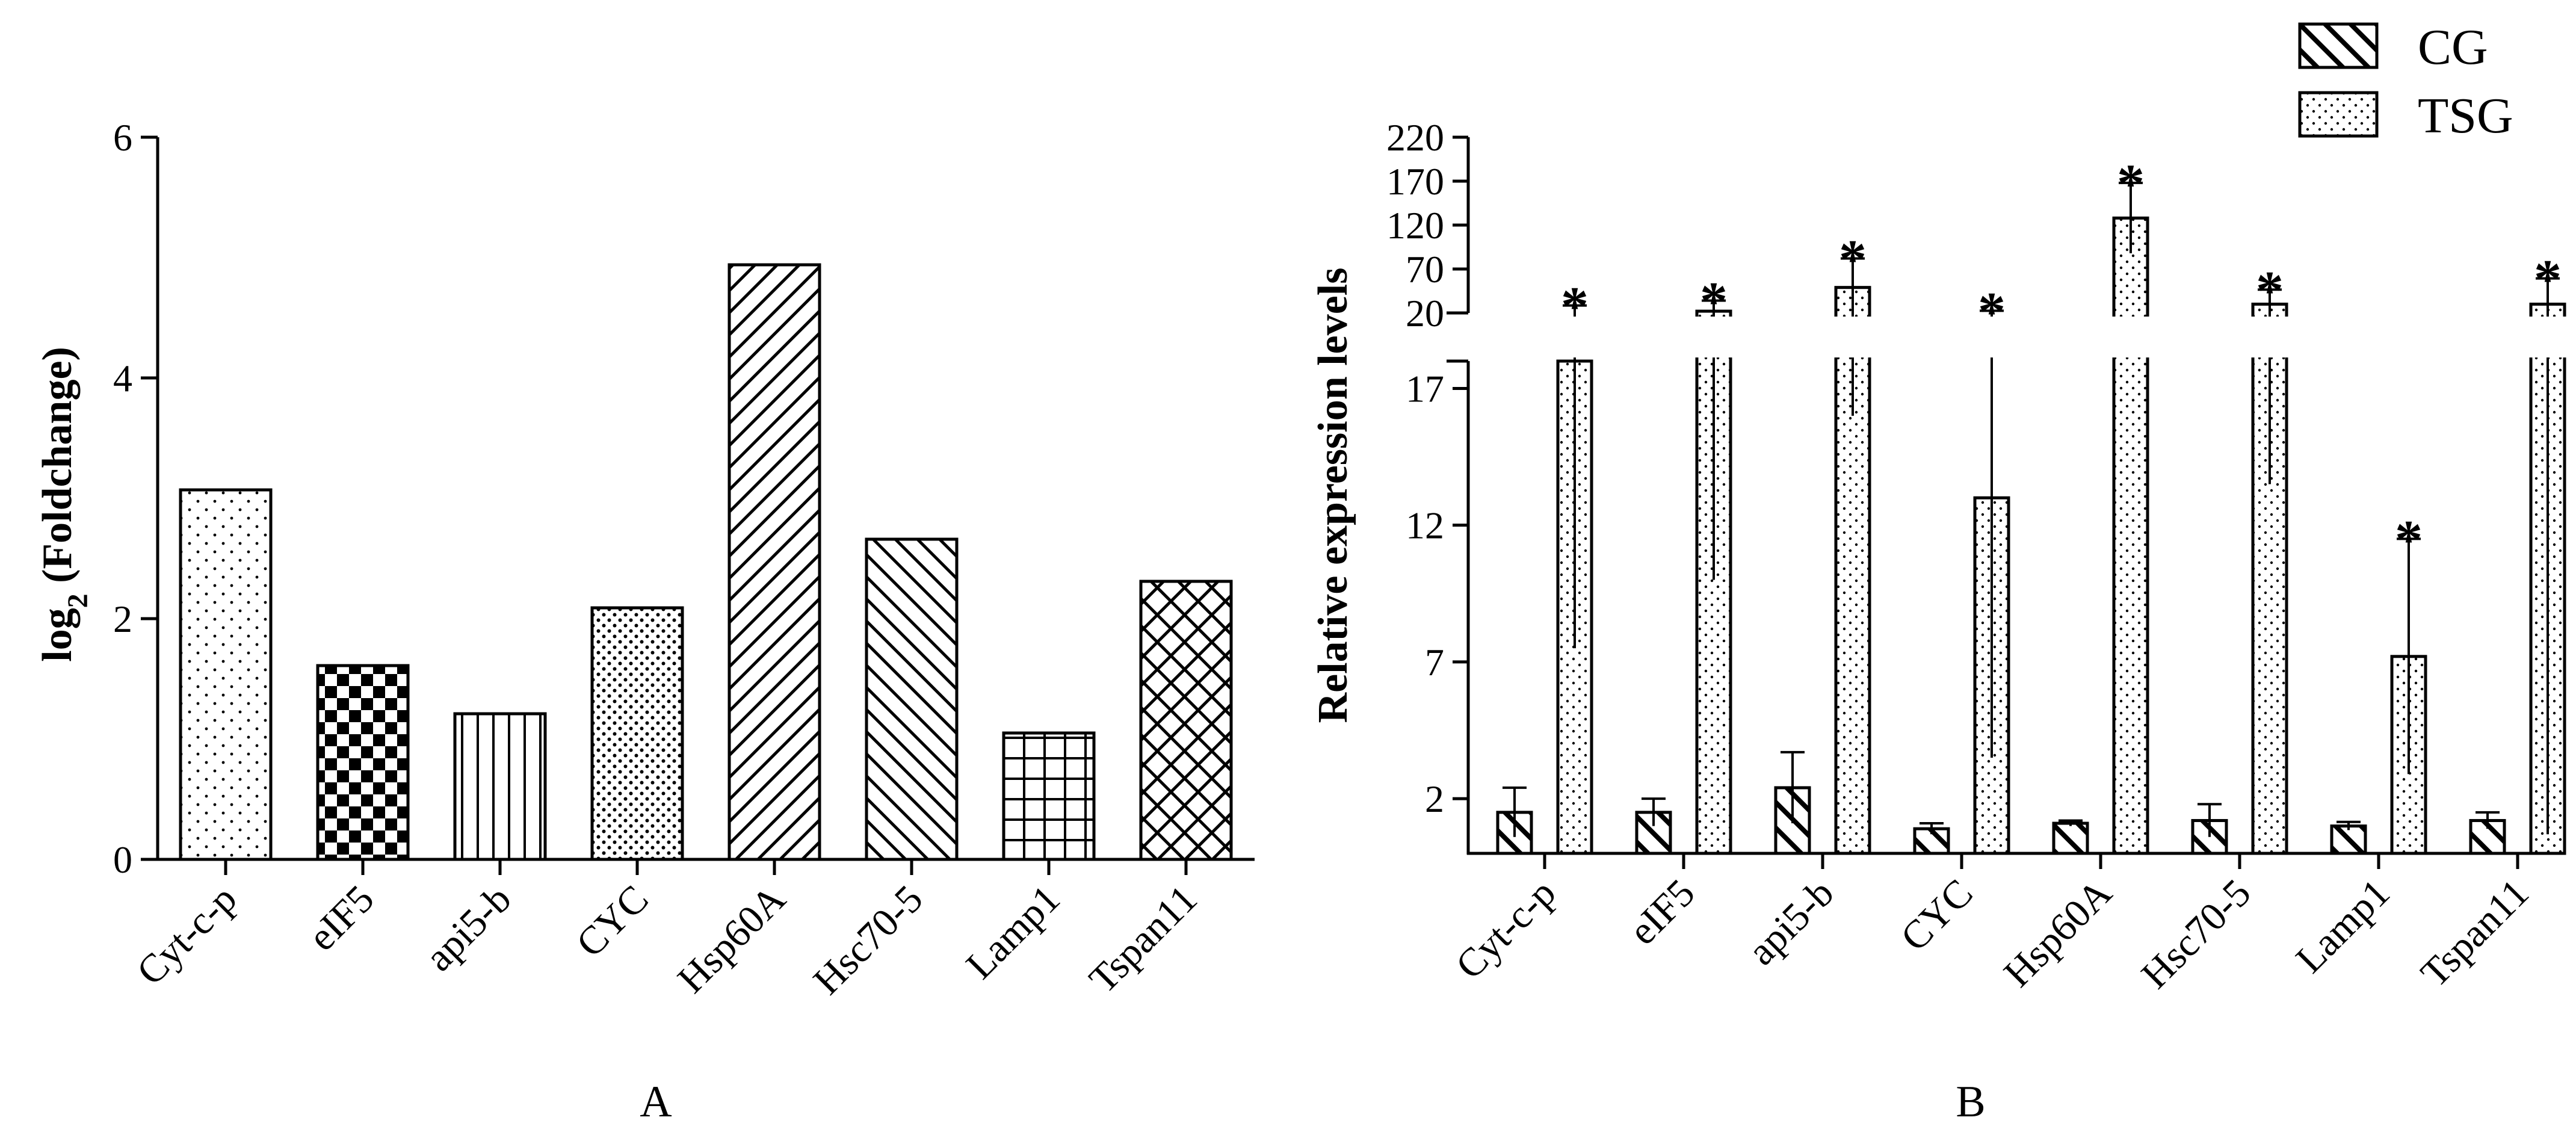 The image size is (2576, 1132). Describe the element at coordinates (2474, 933) in the screenshot. I see `b-x-tick-label: Tspan11` at that location.